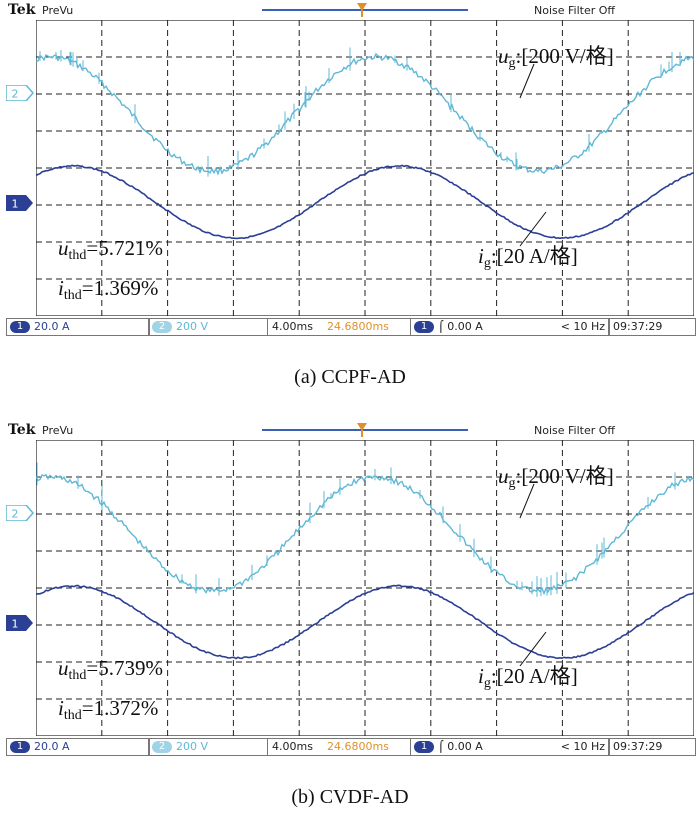 This screenshot has width=700, height=817. Describe the element at coordinates (110, 249) in the screenshot. I see `uthd-annotation: uthd=5.721%` at that location.